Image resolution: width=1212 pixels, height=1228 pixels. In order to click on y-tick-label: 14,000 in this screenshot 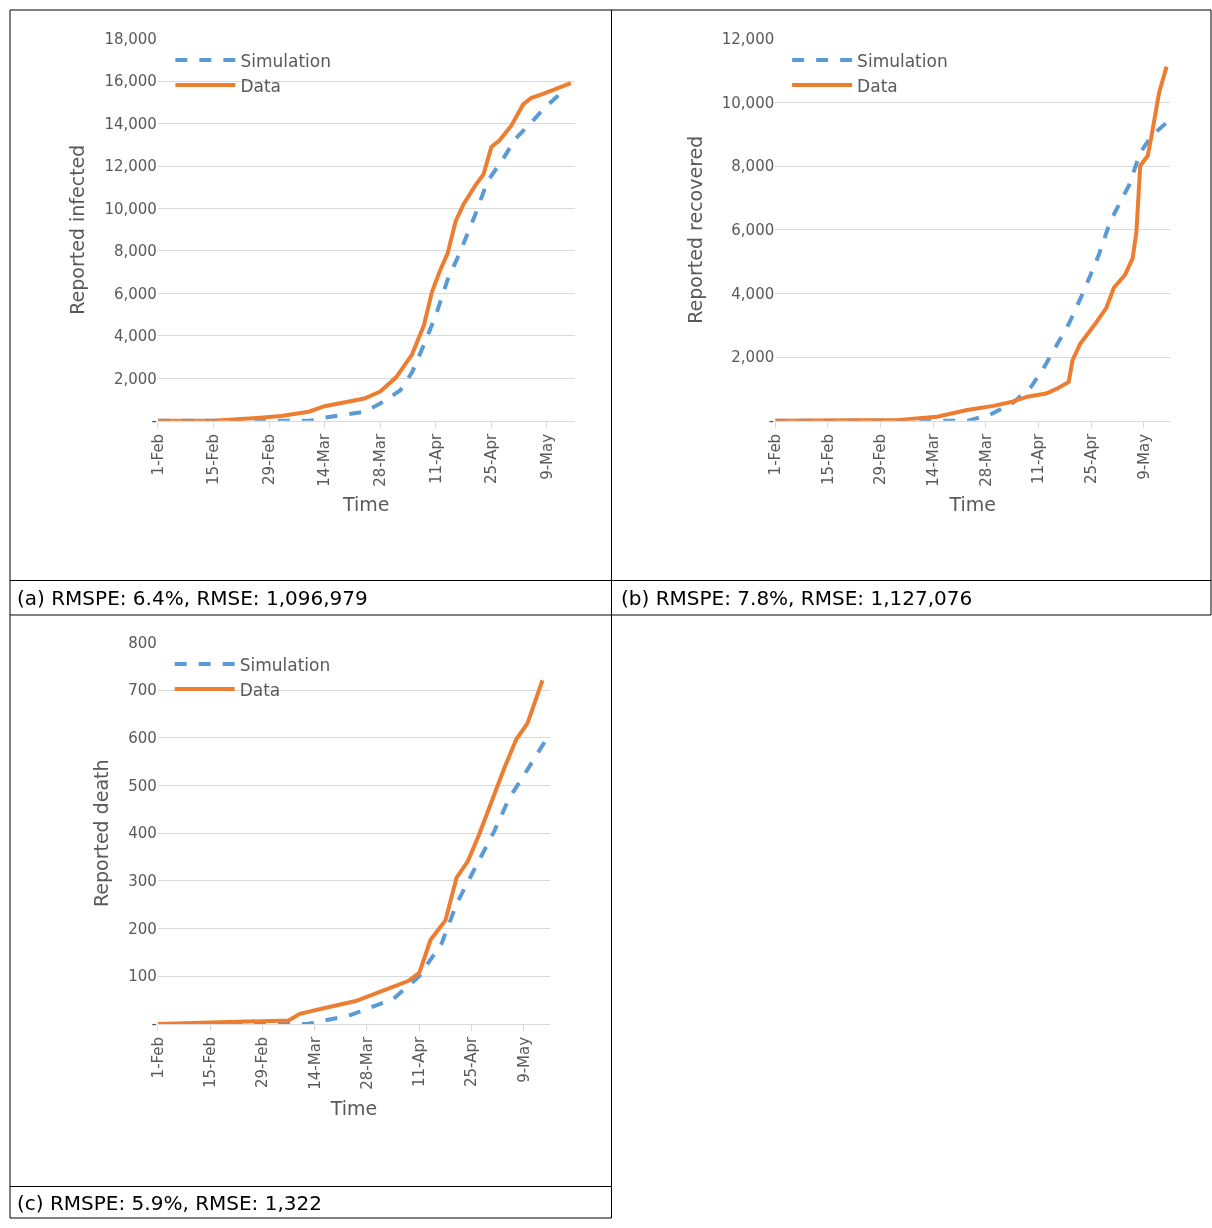, I will do `click(130, 123)`.